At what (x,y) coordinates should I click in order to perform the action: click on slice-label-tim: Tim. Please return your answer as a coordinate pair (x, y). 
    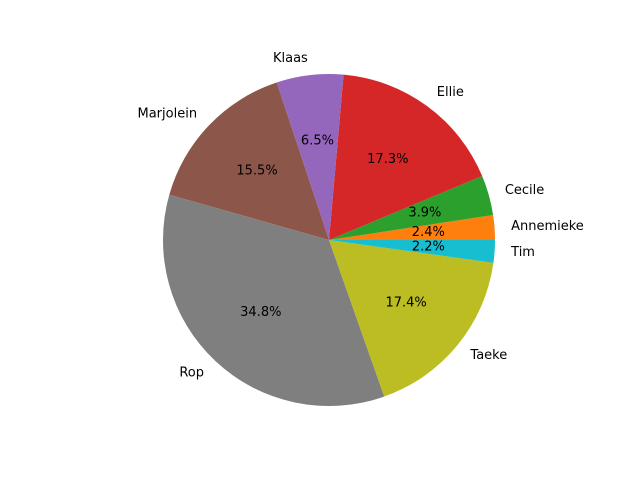
    Looking at the image, I should click on (522, 252).